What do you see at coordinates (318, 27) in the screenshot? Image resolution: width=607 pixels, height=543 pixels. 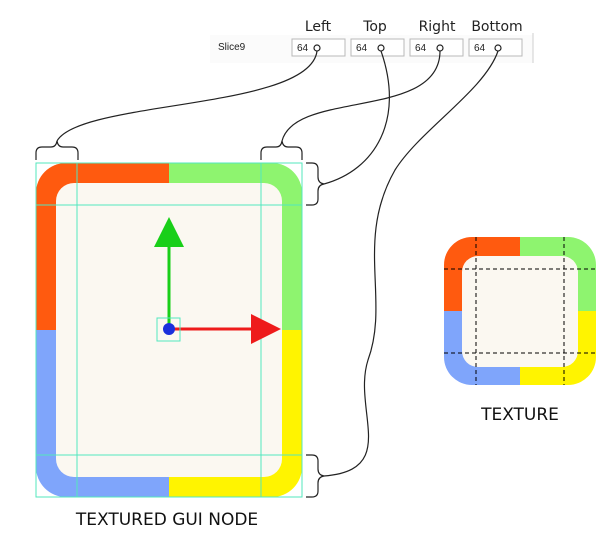 I see `left-header: Left` at bounding box center [318, 27].